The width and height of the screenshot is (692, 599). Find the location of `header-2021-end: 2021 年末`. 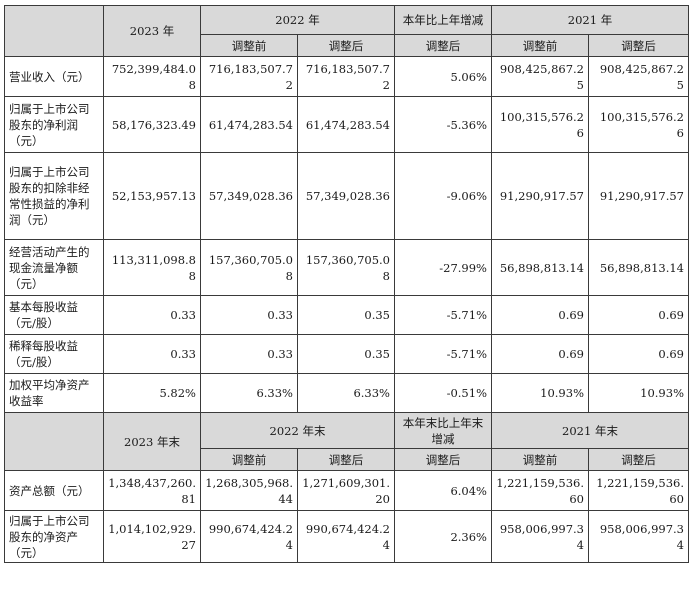

header-2021-end: 2021 年末 is located at coordinates (590, 430).